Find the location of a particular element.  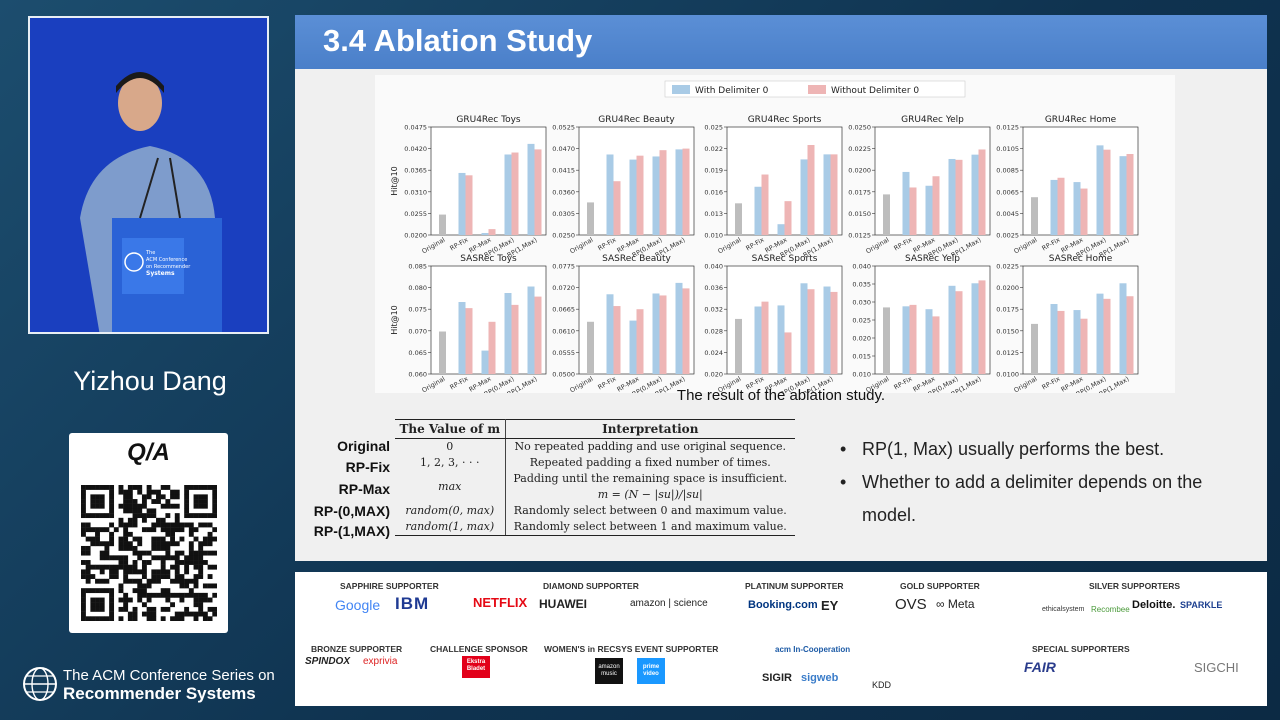

gold-title: GOLD SUPPORTER is located at coordinates (940, 586).